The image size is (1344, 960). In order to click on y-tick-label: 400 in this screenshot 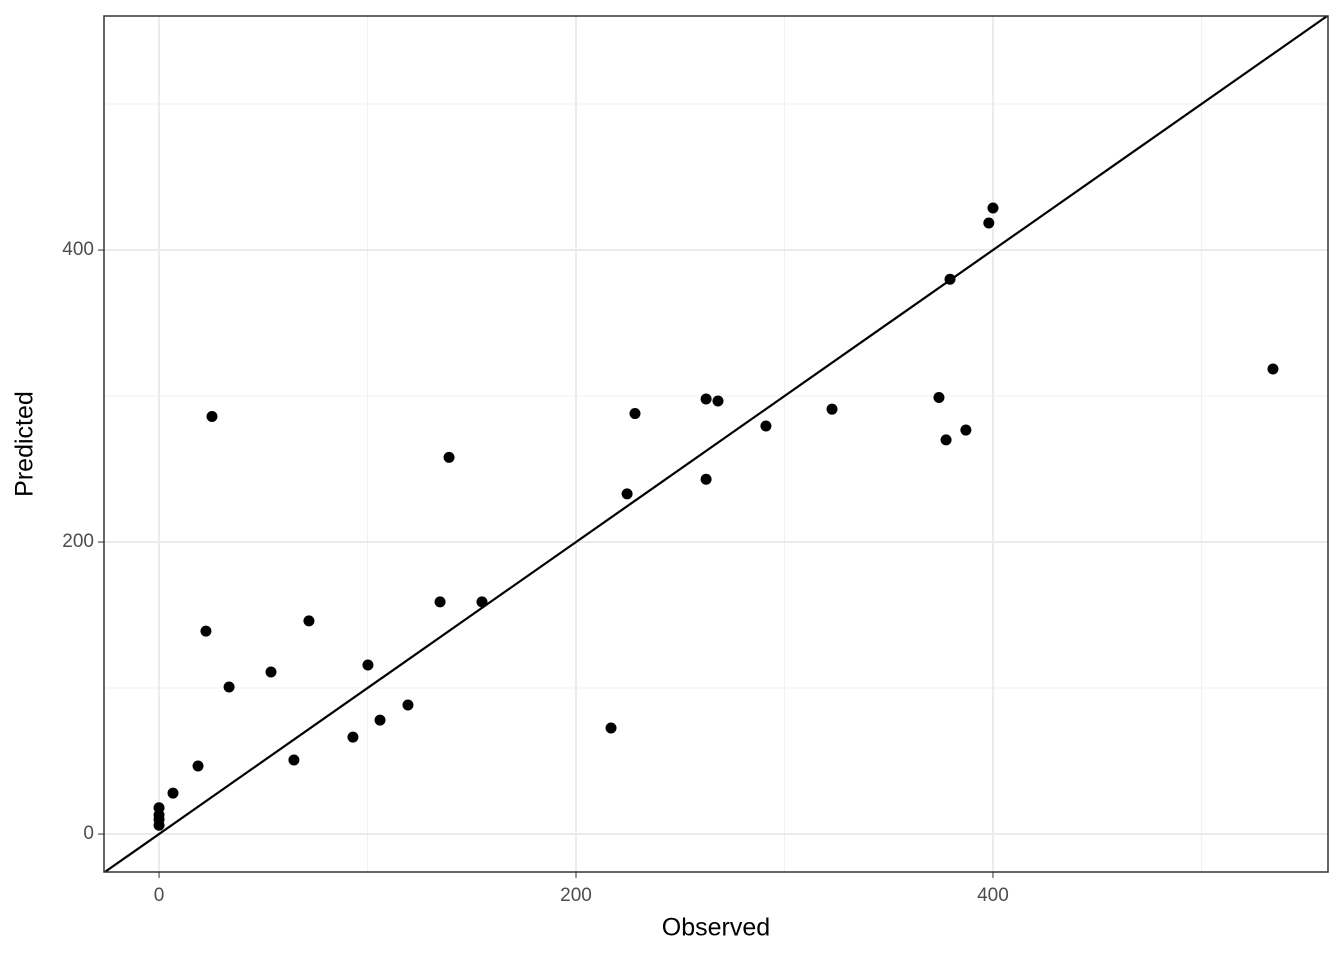, I will do `click(78, 249)`.